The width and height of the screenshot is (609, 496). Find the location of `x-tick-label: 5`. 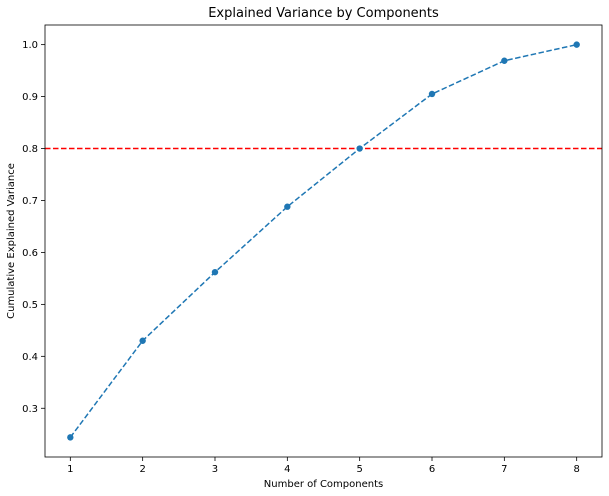

x-tick-label: 5 is located at coordinates (359, 469).